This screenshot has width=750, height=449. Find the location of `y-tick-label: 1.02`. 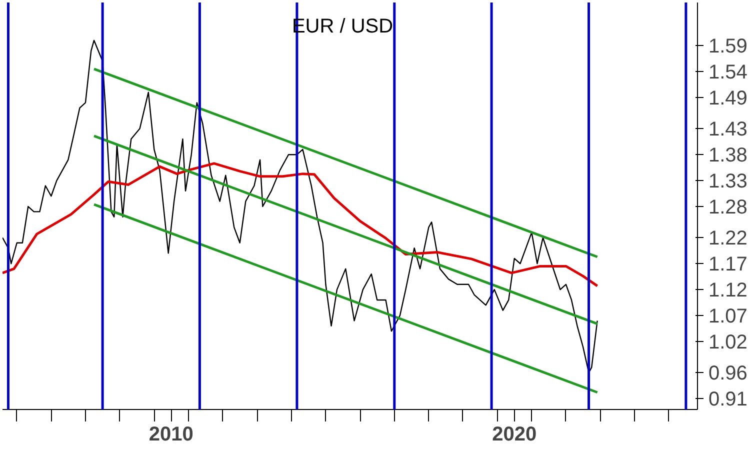

y-tick-label: 1.02 is located at coordinates (728, 342).